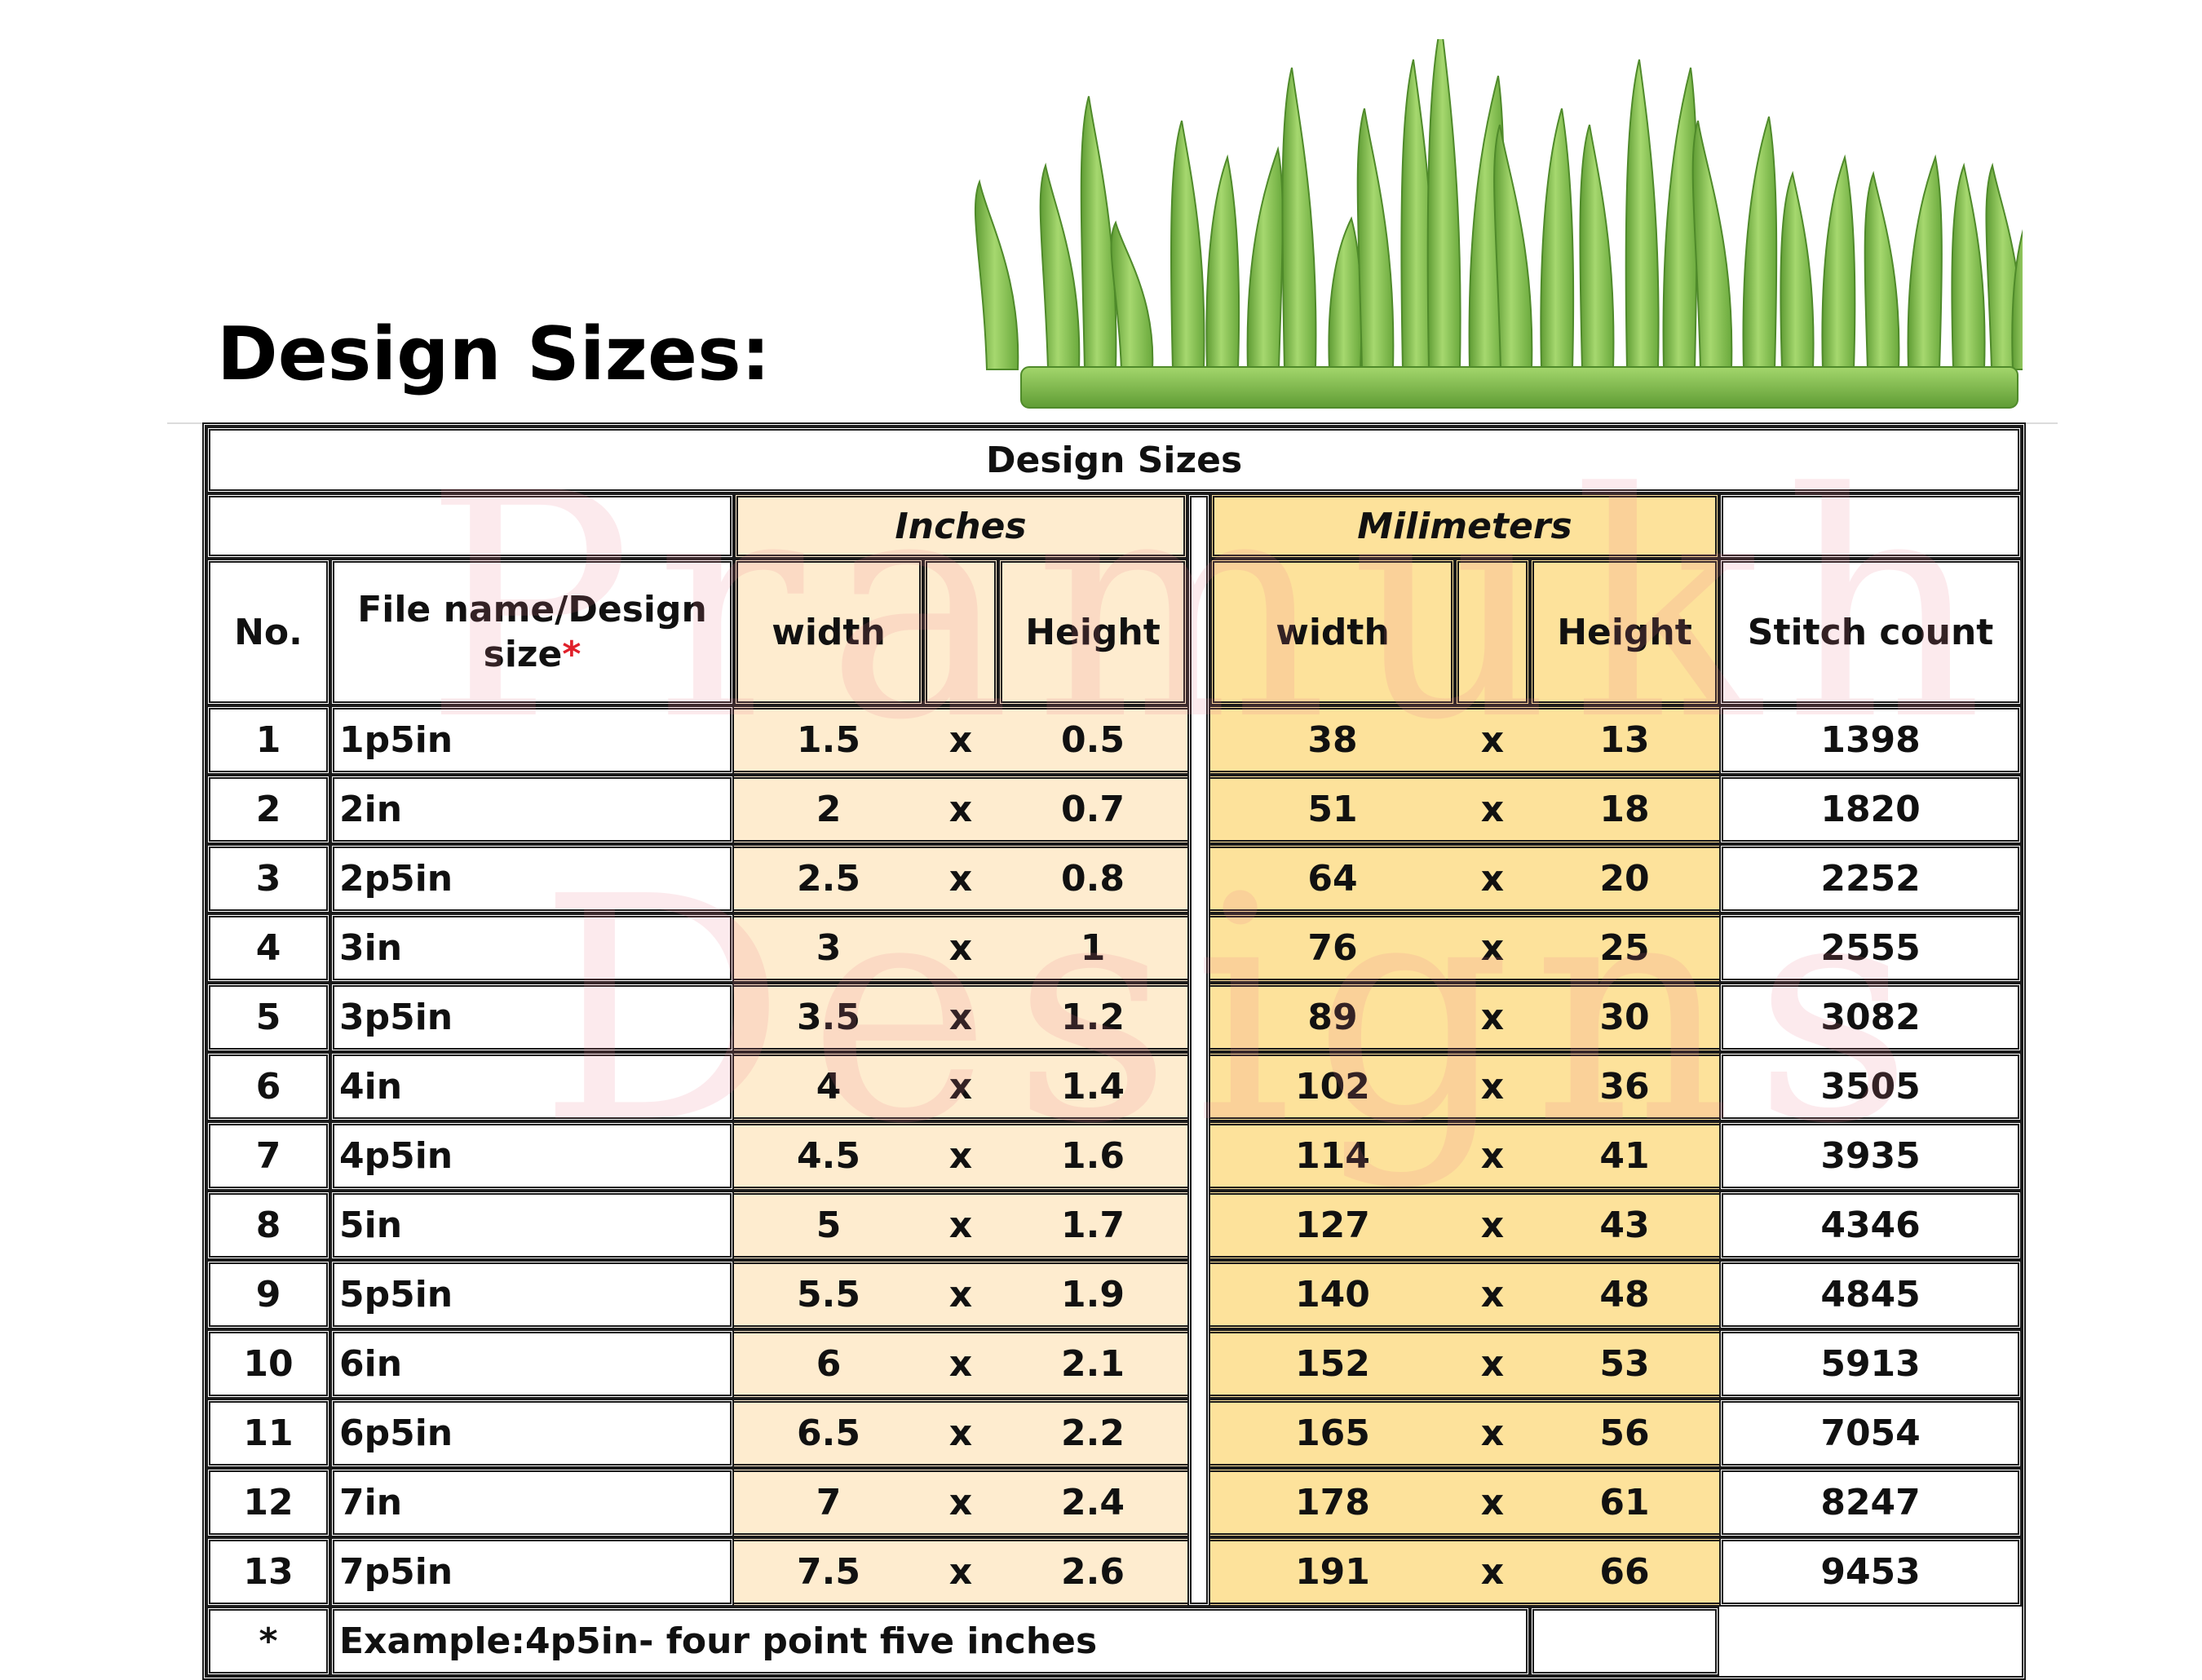 The width and height of the screenshot is (2202, 1680). I want to click on cell-inches-height: 1.6, so click(1092, 1156).